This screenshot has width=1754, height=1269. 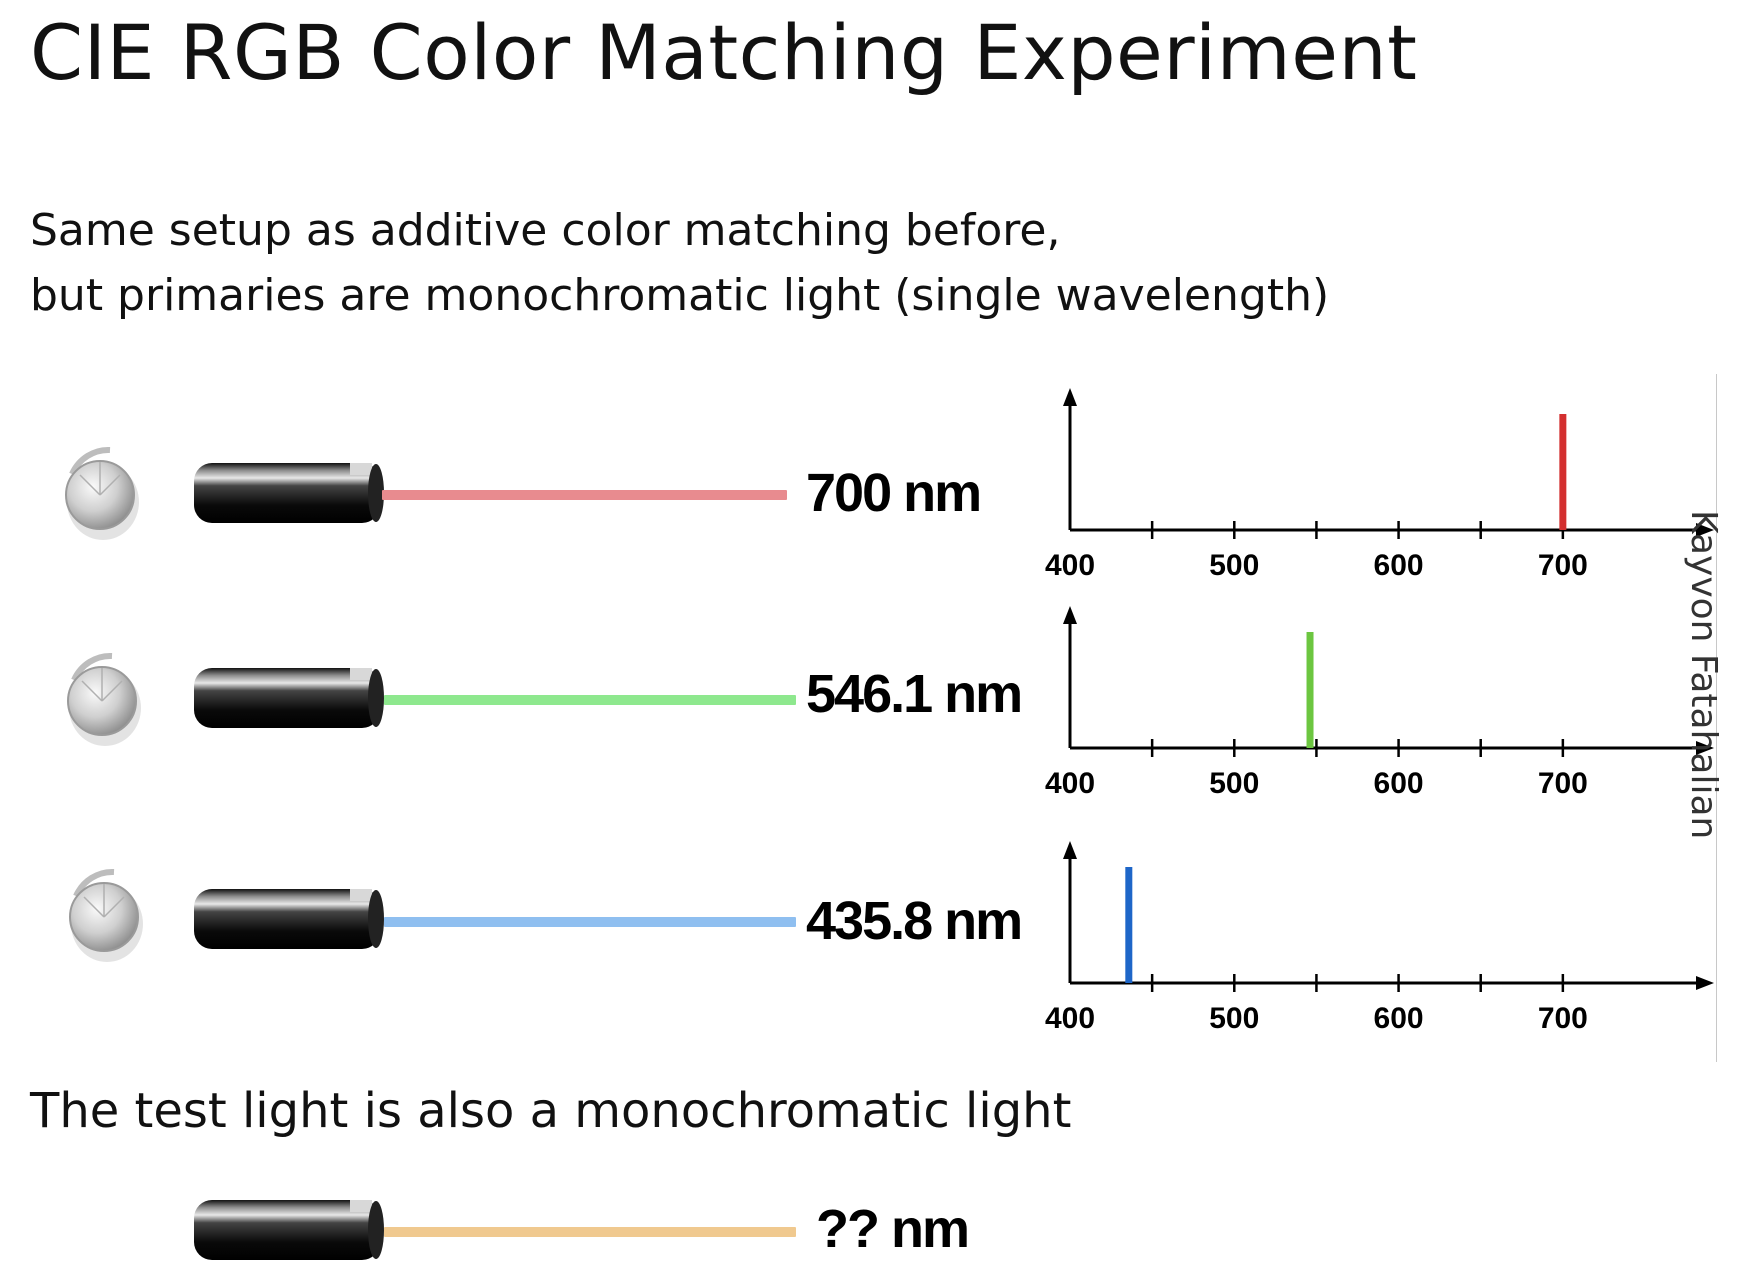 I want to click on laser-emitter-blue, so click(x=290, y=919).